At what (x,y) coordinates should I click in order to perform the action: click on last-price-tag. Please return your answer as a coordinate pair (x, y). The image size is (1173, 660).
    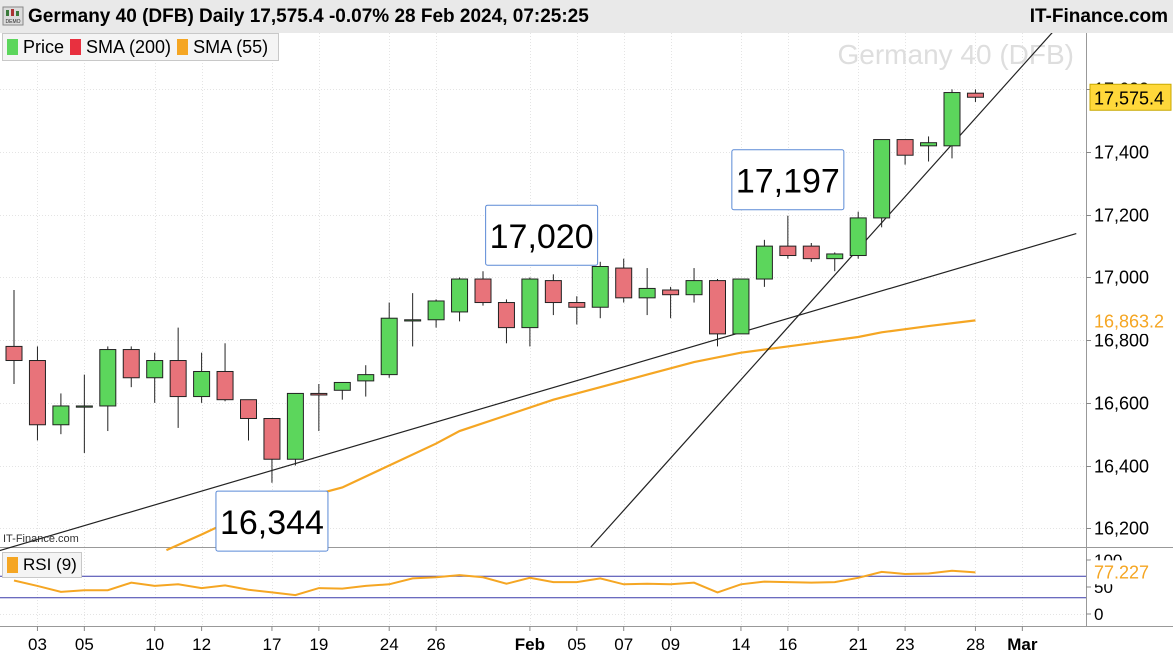
    Looking at the image, I should click on (1130, 97).